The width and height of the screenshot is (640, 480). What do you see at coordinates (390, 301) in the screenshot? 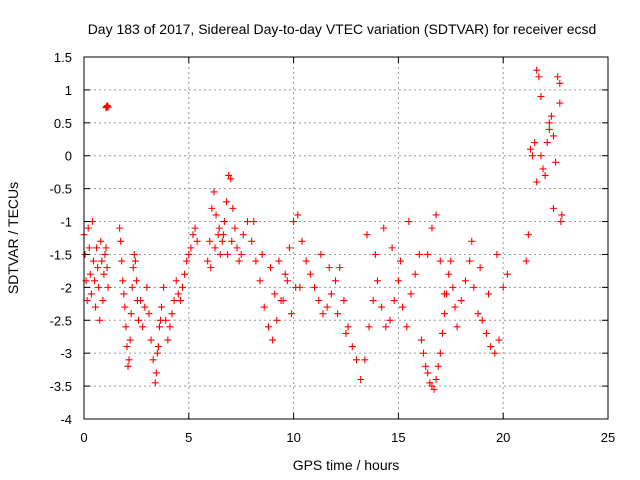
I see `series-cluster-13-16h` at bounding box center [390, 301].